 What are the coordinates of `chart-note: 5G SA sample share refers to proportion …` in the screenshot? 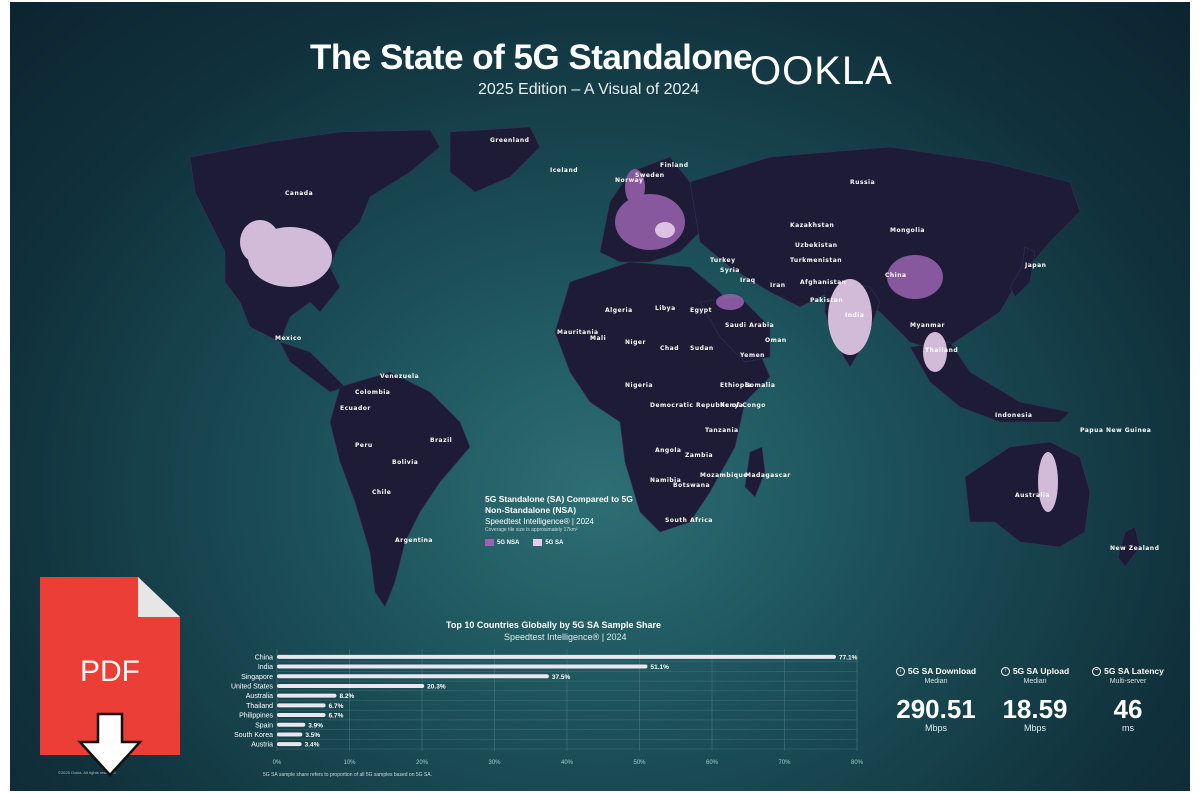 It's located at (347, 775).